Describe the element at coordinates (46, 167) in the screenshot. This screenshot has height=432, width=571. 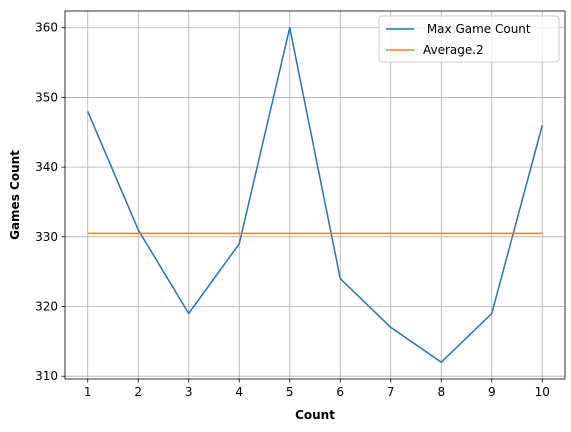
I see `y-tick-label: 340` at that location.